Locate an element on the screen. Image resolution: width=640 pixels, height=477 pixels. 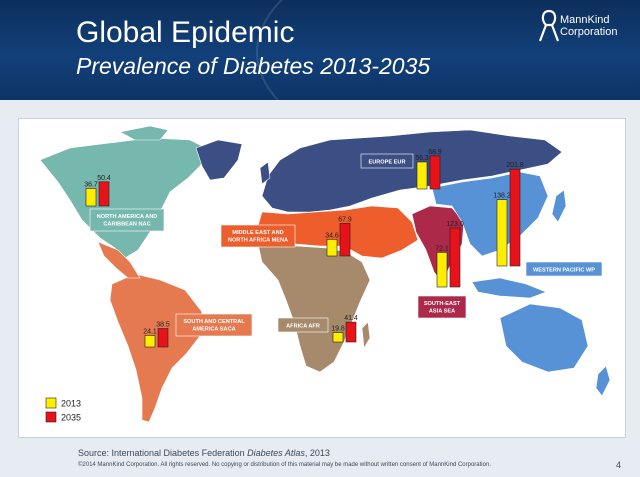
source-suffix: , 2013 is located at coordinates (317, 453).